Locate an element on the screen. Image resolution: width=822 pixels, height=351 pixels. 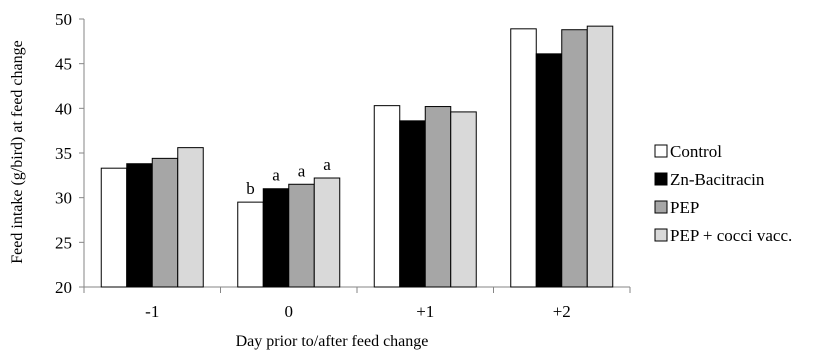
x-axis: -1 0 +1 +2 is located at coordinates (357, 303).